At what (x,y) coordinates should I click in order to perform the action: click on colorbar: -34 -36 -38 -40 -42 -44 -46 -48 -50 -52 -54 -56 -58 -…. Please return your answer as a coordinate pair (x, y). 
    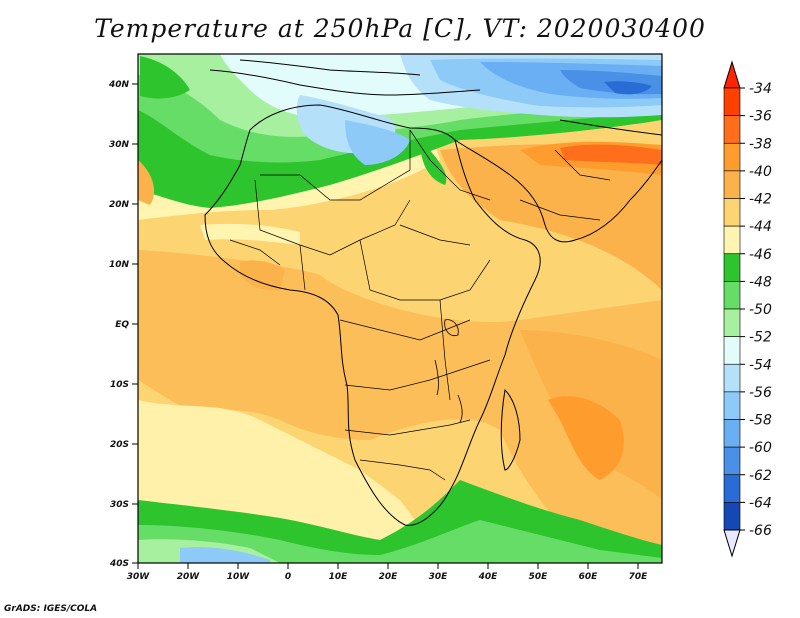
    Looking at the image, I should click on (747, 309).